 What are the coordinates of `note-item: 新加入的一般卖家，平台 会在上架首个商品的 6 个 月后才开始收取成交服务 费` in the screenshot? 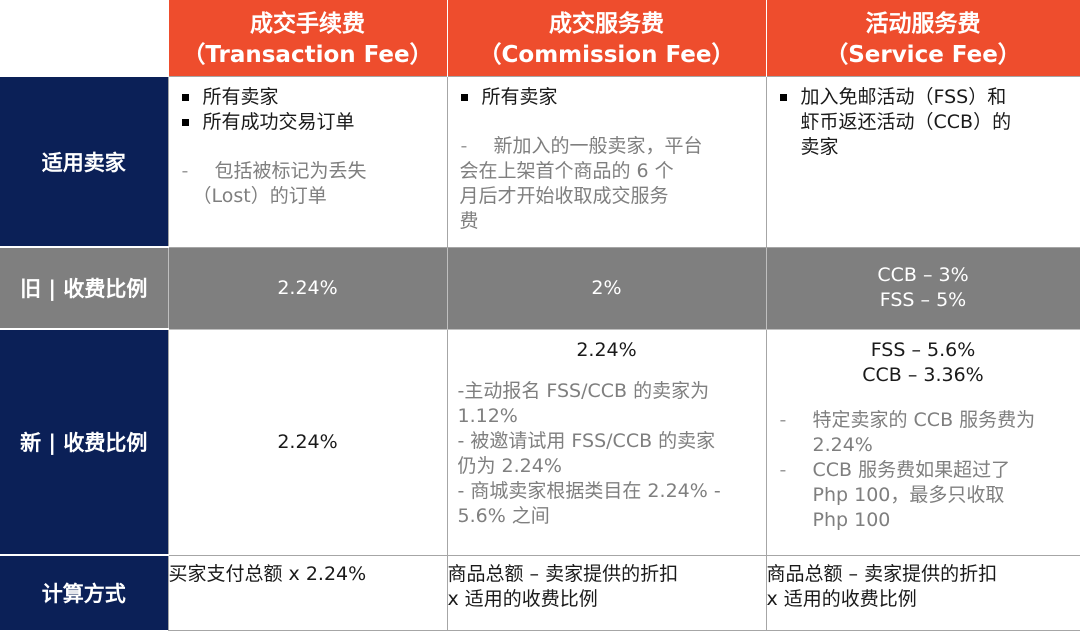 It's located at (607, 184).